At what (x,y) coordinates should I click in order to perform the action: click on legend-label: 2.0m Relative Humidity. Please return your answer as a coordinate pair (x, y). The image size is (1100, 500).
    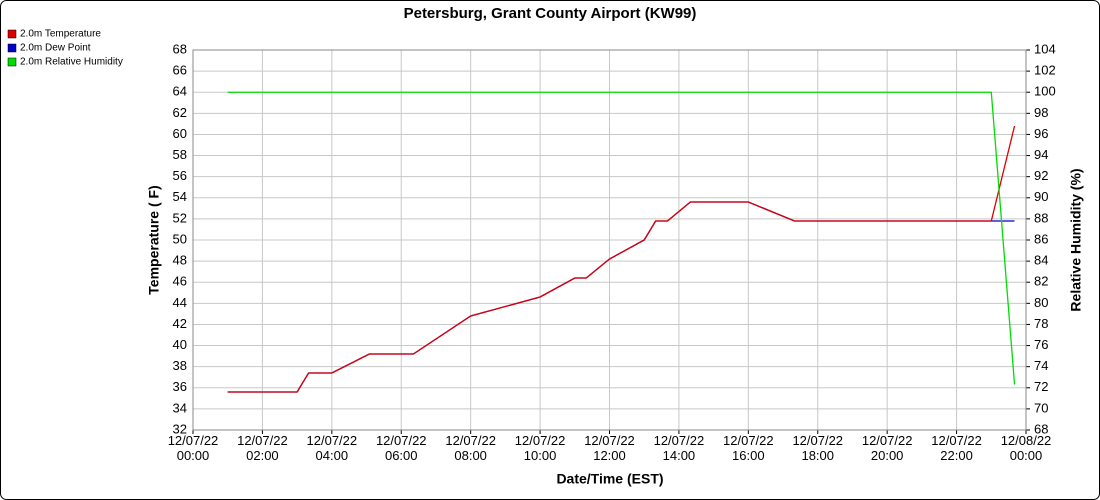
    Looking at the image, I should click on (71, 62).